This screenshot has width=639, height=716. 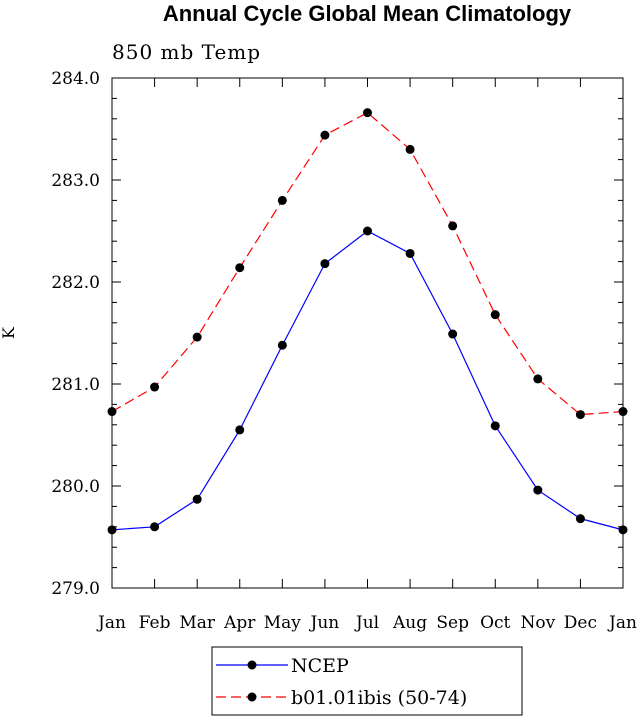 What do you see at coordinates (283, 623) in the screenshot?
I see `x-tick-label: May` at bounding box center [283, 623].